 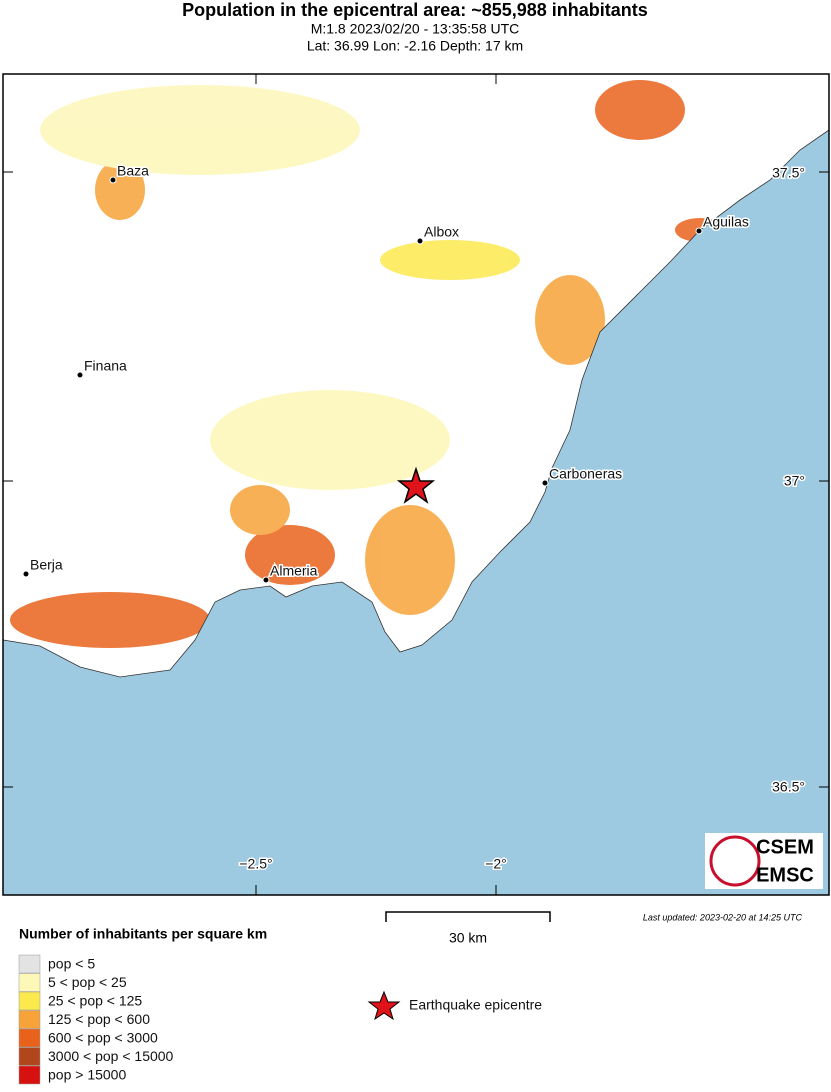 What do you see at coordinates (415, 29) in the screenshot?
I see `event: M:1.8 2023/02/20 - 13:35:58 UTC` at bounding box center [415, 29].